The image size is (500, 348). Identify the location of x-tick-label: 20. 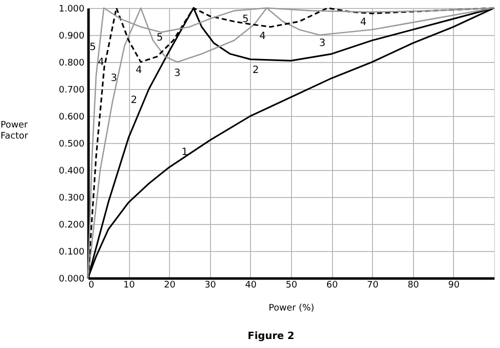
(170, 285).